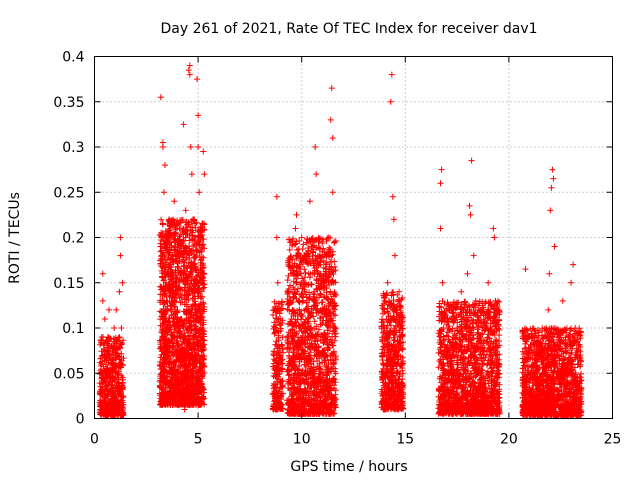 This screenshot has height=480, width=640. What do you see at coordinates (348, 467) in the screenshot?
I see `x-axis-label: GPS time / hours` at bounding box center [348, 467].